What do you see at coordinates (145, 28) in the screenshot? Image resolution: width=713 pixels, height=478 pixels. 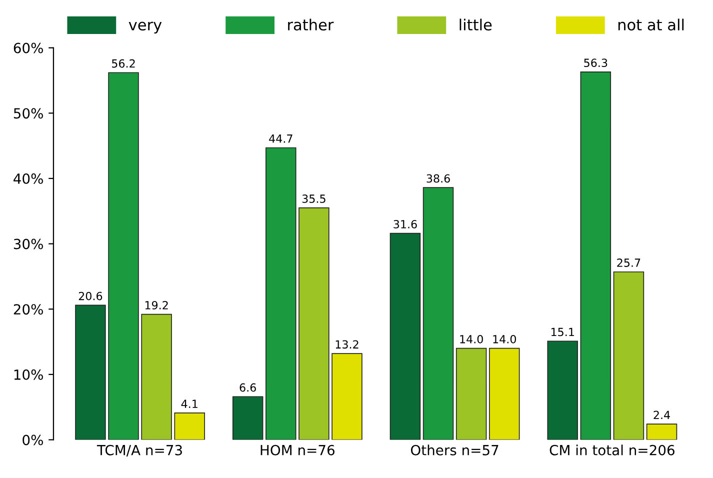 I see `legend-label: very` at bounding box center [145, 28].